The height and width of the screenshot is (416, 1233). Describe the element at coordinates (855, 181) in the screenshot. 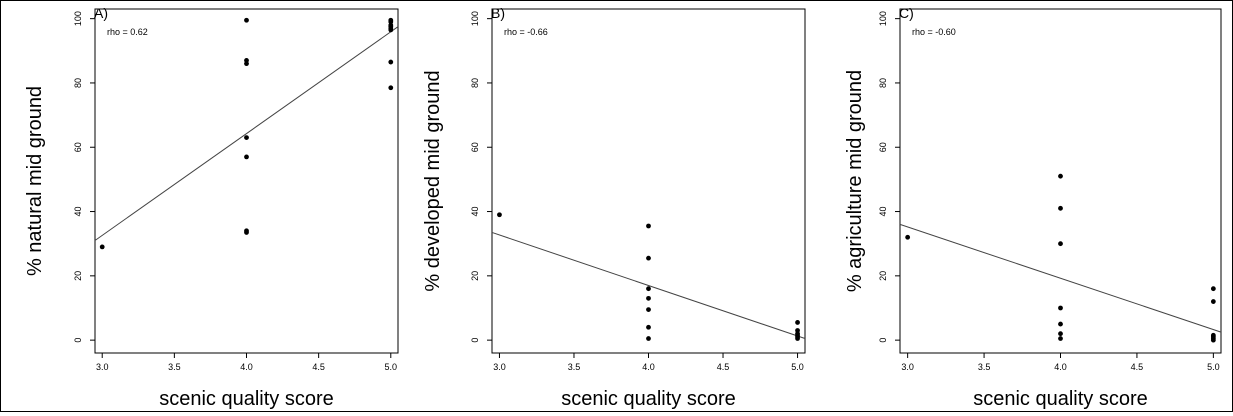

I see `y-axis-label: % agriculture mid ground` at that location.